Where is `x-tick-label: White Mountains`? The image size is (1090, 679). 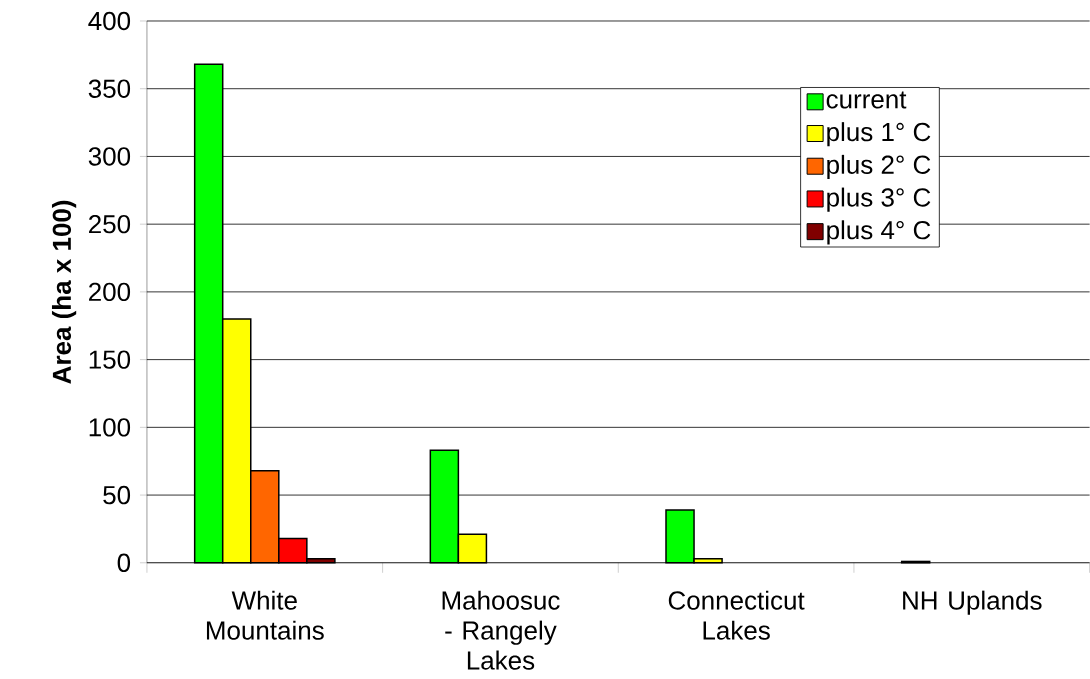 x-tick-label: White Mountains is located at coordinates (265, 615).